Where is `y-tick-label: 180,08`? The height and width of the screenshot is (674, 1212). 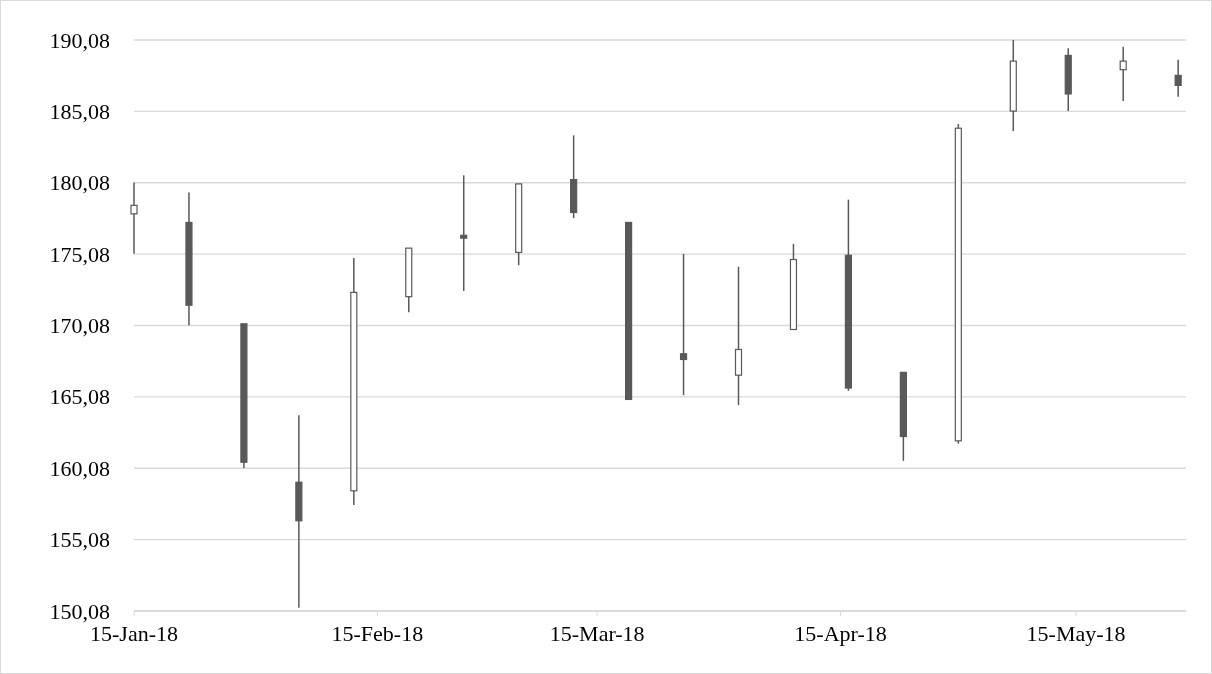 y-tick-label: 180,08 is located at coordinates (79, 183).